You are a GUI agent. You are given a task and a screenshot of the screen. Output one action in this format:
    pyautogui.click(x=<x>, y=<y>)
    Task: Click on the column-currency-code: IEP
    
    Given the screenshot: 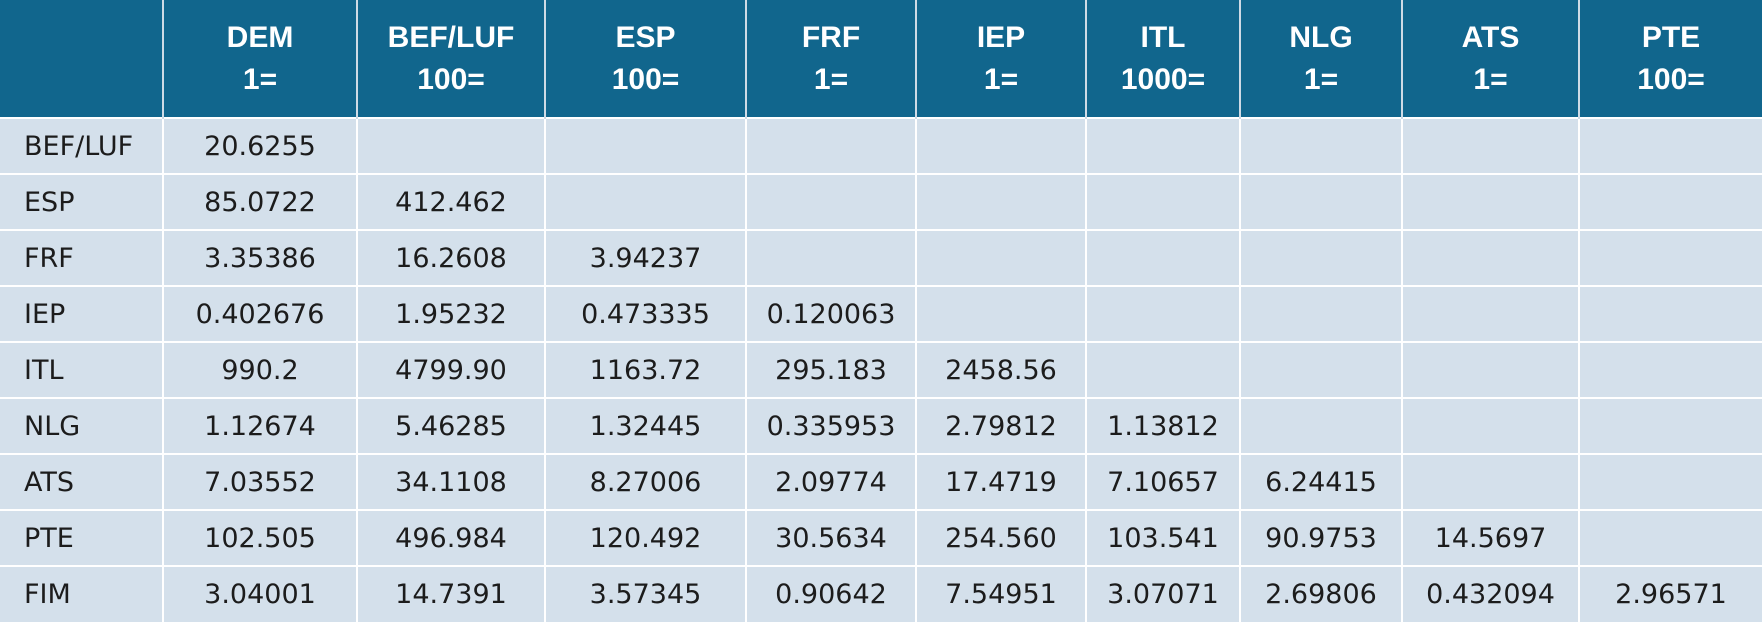 What is the action you would take?
    pyautogui.click(x=1001, y=37)
    